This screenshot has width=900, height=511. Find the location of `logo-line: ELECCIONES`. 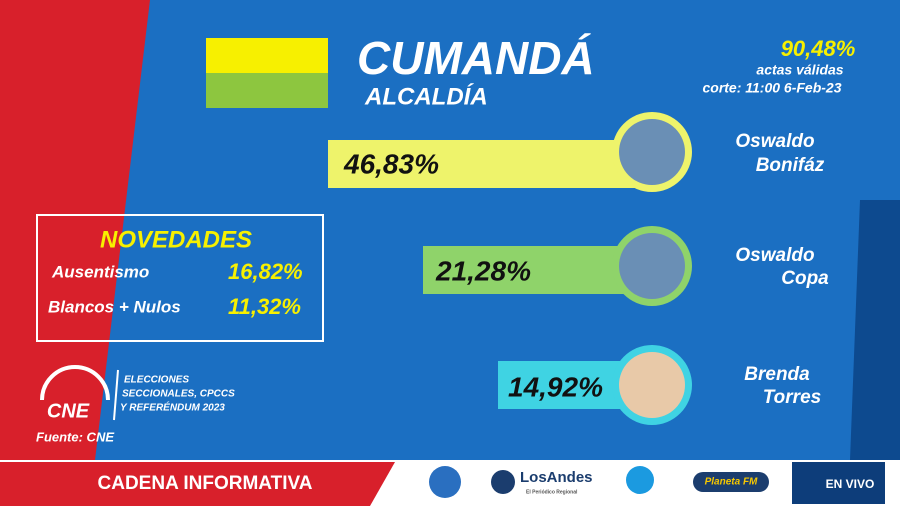

logo-line: ELECCIONES is located at coordinates (156, 380).